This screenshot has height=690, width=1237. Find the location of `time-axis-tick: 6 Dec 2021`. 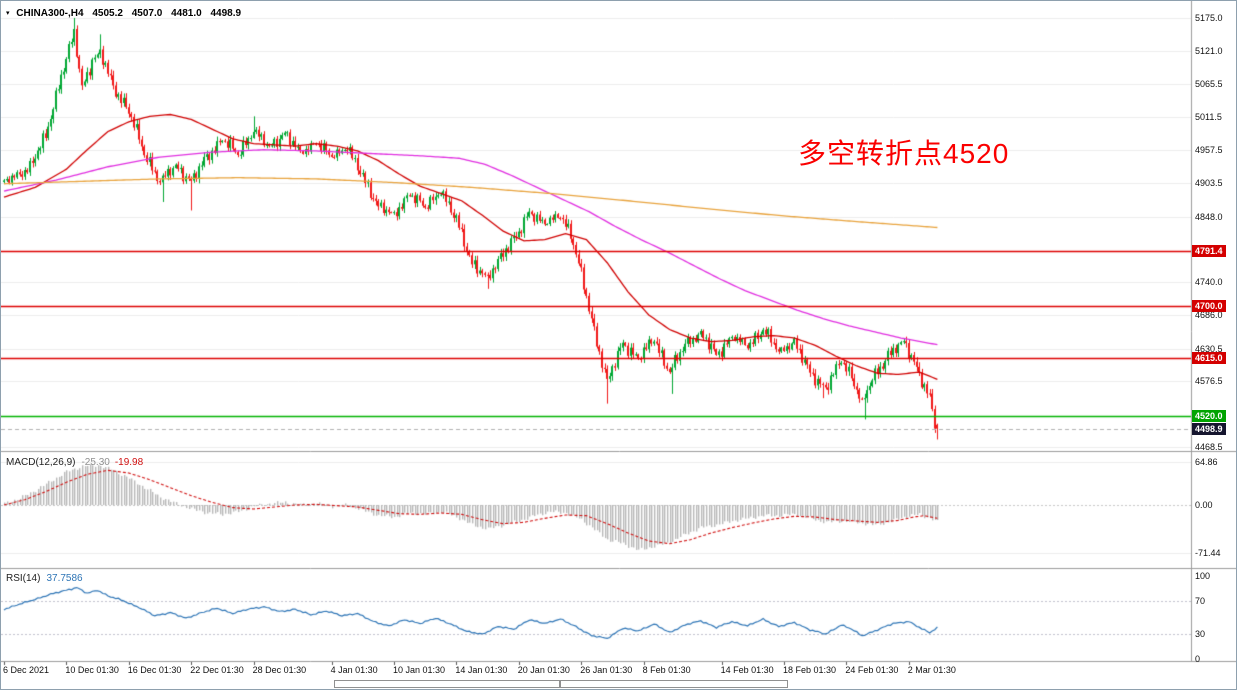

time-axis-tick: 6 Dec 2021 is located at coordinates (26, 670).